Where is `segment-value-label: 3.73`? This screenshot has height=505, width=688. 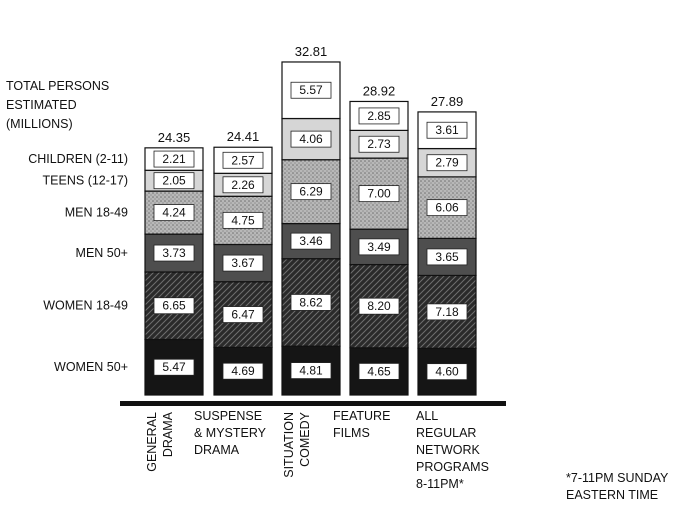 segment-value-label: 3.73 is located at coordinates (174, 253).